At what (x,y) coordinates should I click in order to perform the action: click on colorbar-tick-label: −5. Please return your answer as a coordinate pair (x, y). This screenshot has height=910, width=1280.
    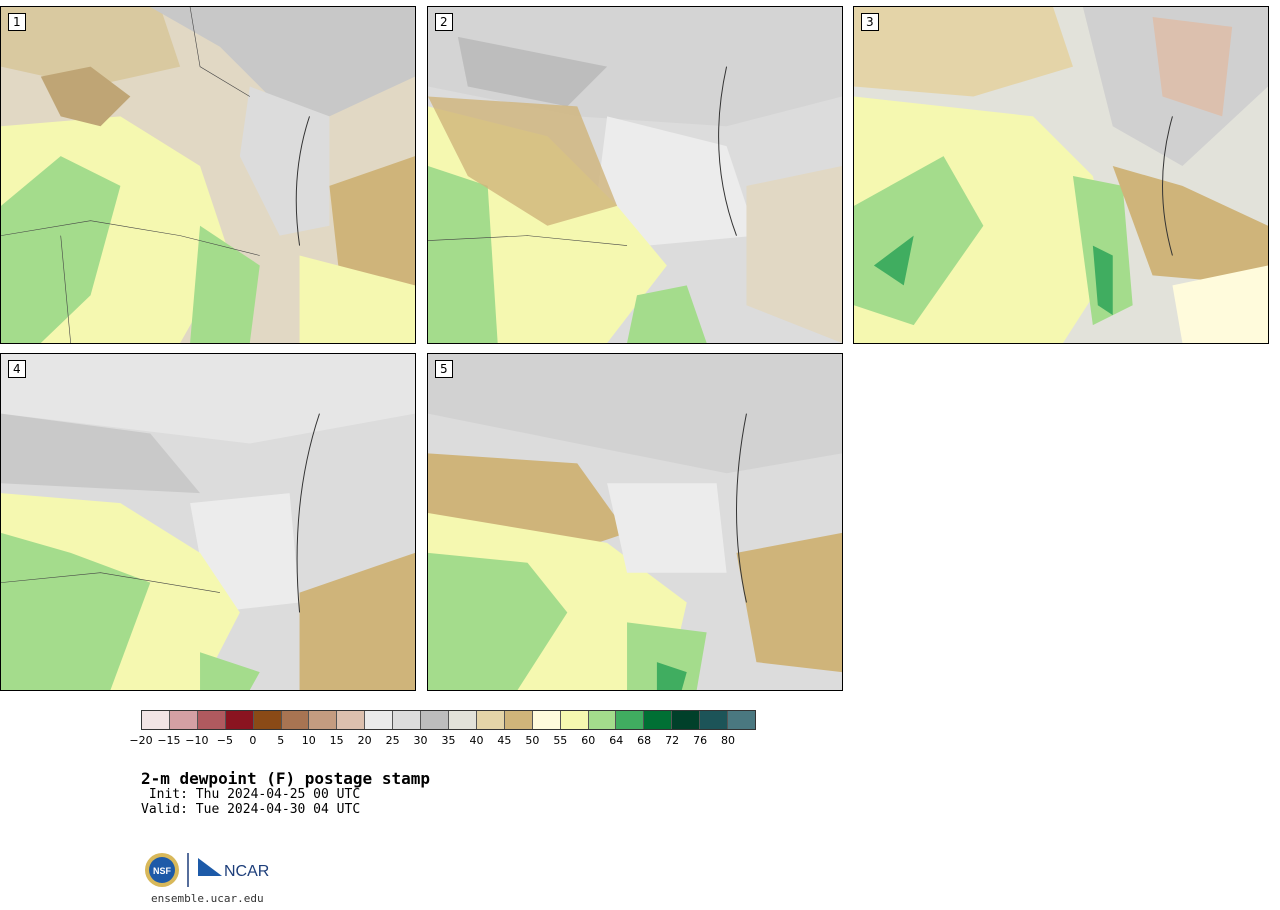
    Looking at the image, I should click on (224, 740).